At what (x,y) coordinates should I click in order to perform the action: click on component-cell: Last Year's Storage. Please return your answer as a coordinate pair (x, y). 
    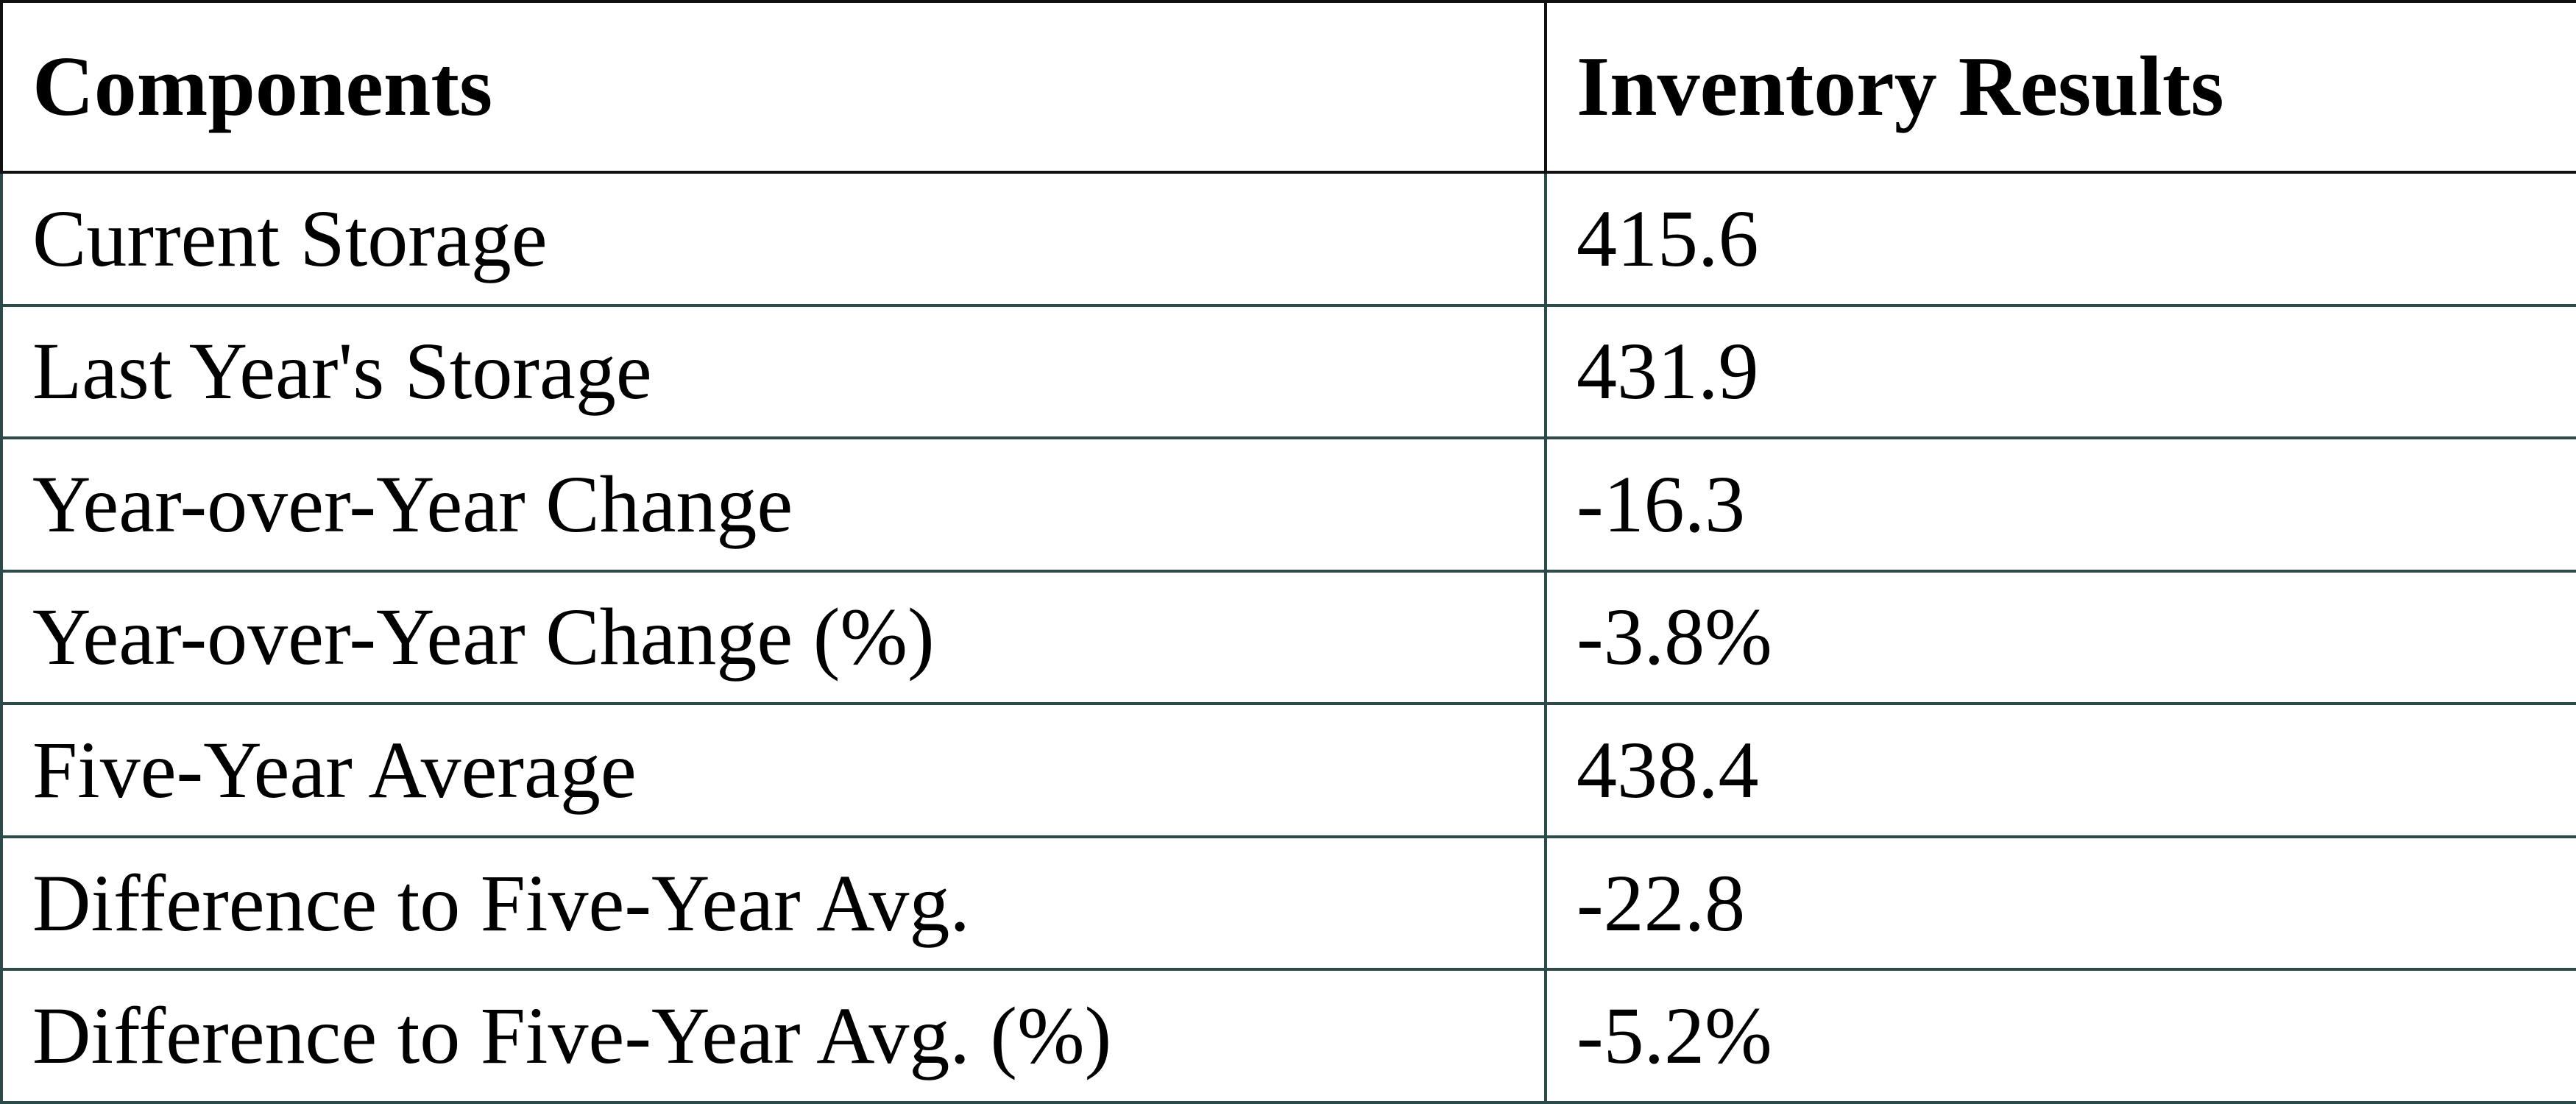
    Looking at the image, I should click on (773, 371).